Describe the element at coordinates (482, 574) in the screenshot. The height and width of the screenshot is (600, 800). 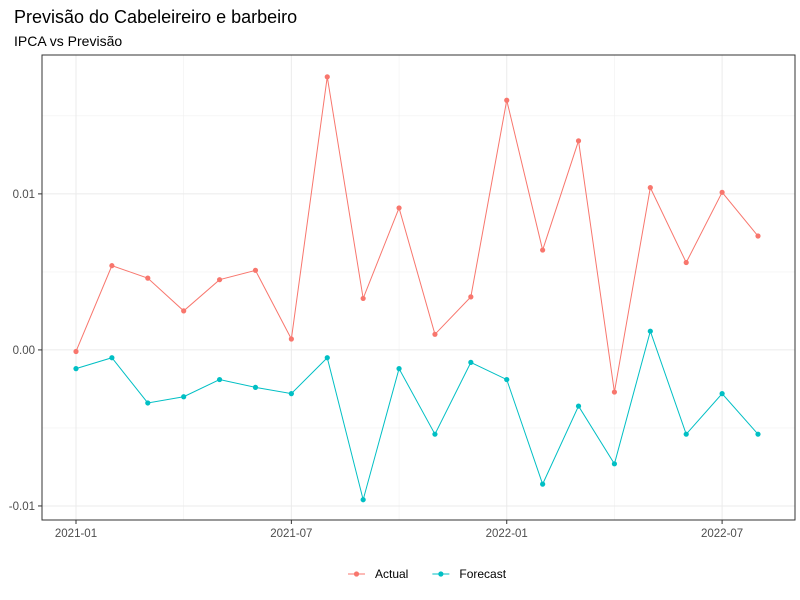
I see `legend-label: Forecast` at that location.